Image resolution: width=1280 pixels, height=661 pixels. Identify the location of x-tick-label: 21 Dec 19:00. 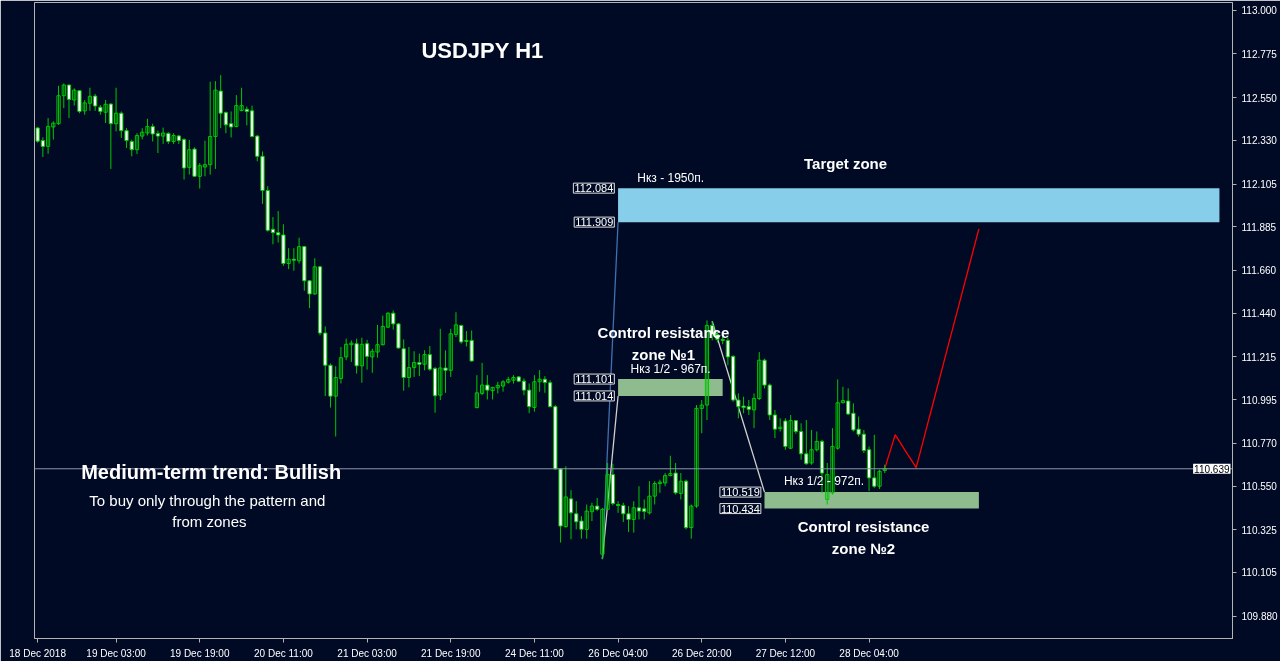
(451, 653).